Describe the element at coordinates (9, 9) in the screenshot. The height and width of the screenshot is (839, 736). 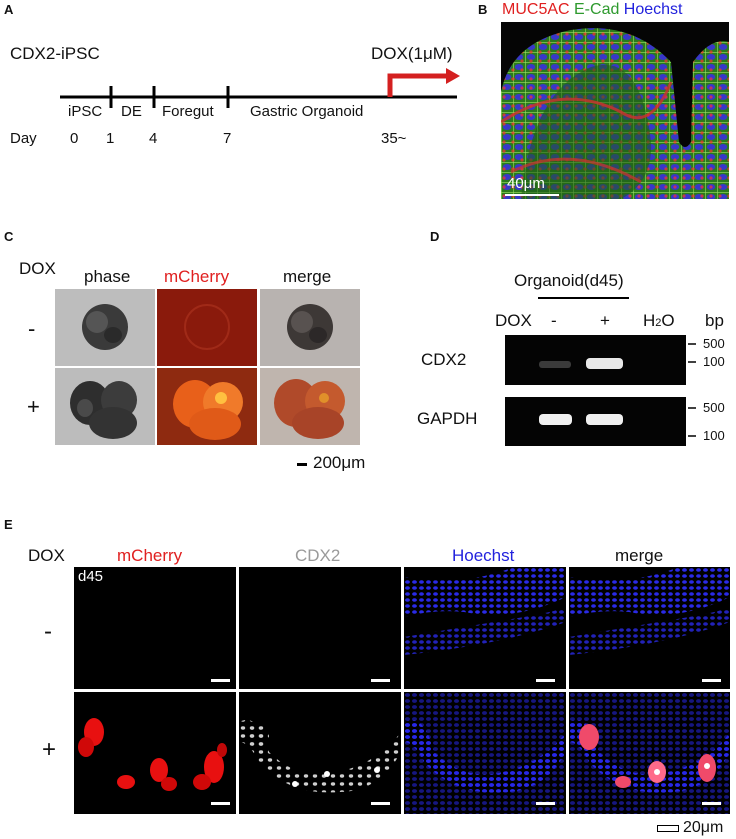
I see `panel-label-a: A` at that location.